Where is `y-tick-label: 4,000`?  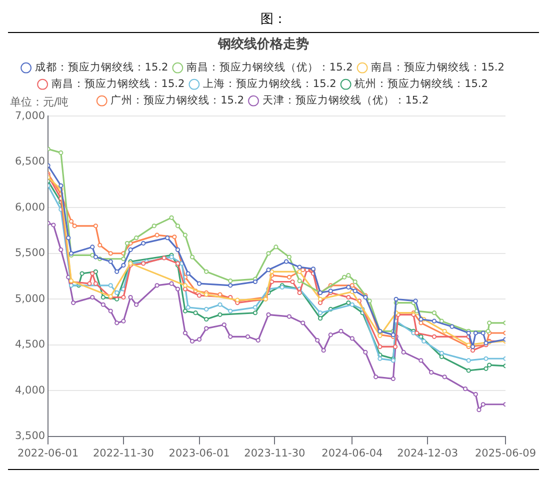
y-tick-label: 4,000 is located at coordinates (30, 390).